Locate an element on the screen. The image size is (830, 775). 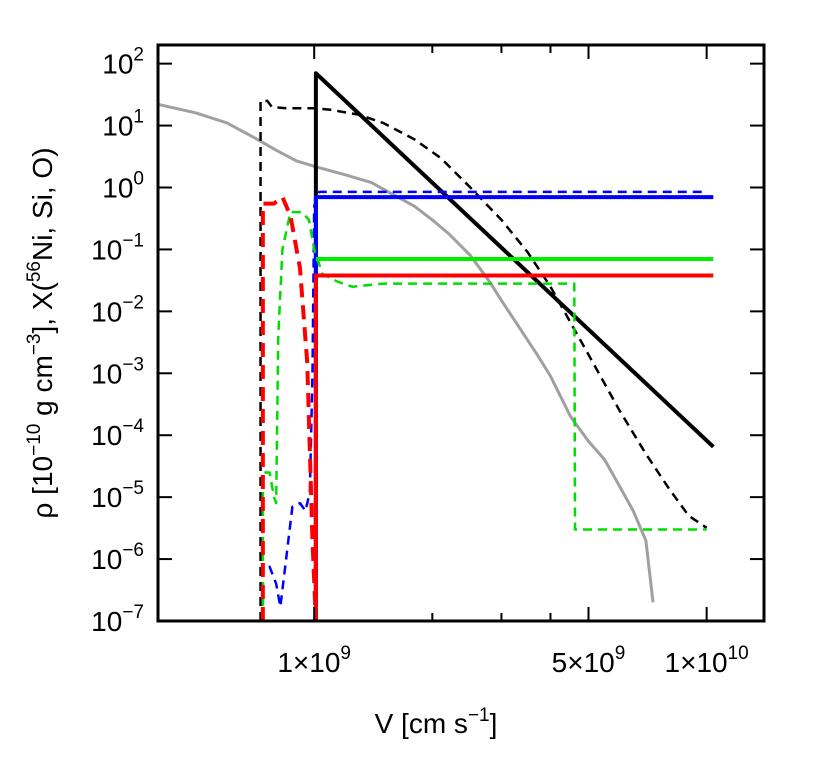
y-tick-label: 10⁻⁵ is located at coordinates (117, 495).